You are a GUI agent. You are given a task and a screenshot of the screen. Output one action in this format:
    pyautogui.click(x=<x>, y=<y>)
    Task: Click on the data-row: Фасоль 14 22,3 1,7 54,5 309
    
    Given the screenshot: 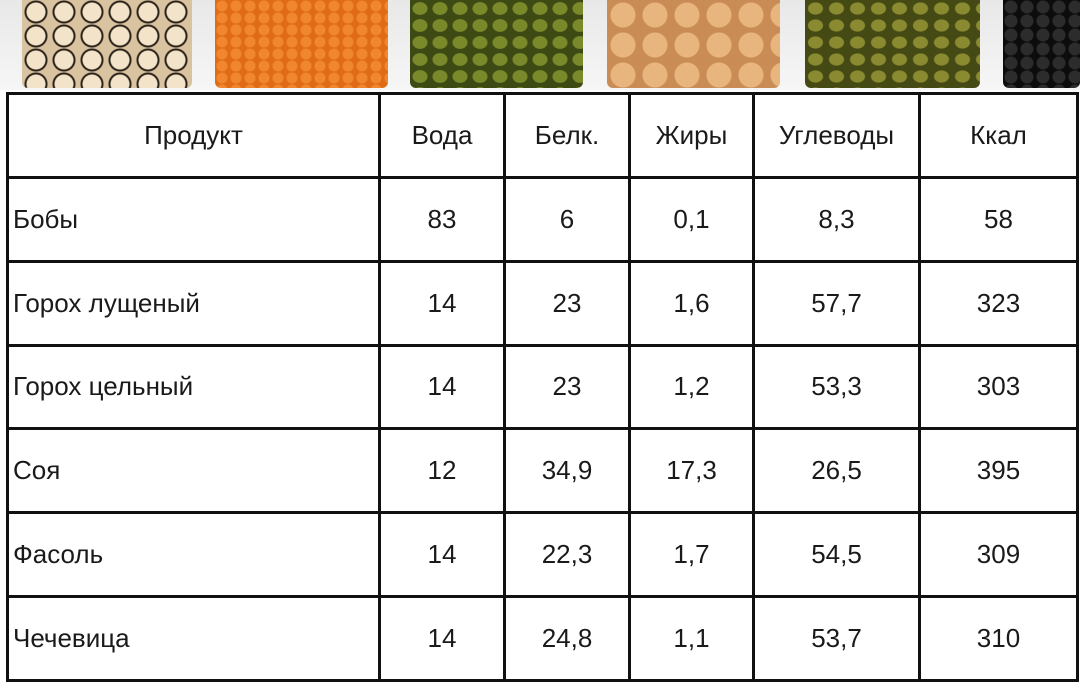 What is the action you would take?
    pyautogui.click(x=542, y=555)
    